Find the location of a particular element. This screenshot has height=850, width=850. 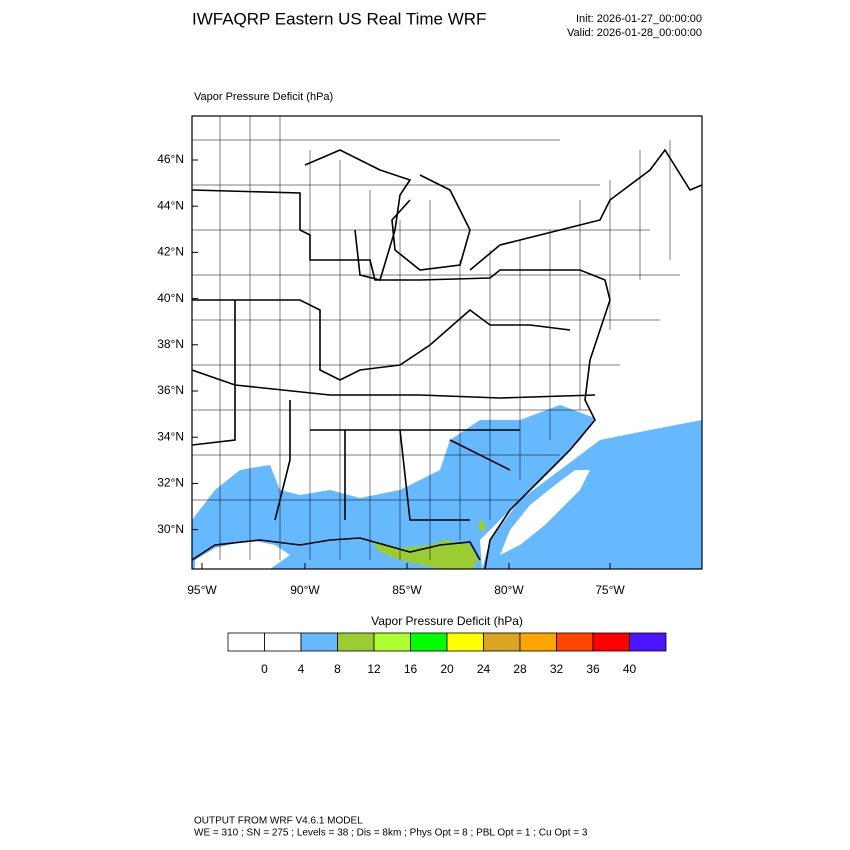

lat-label: 30°N is located at coordinates (170, 529).